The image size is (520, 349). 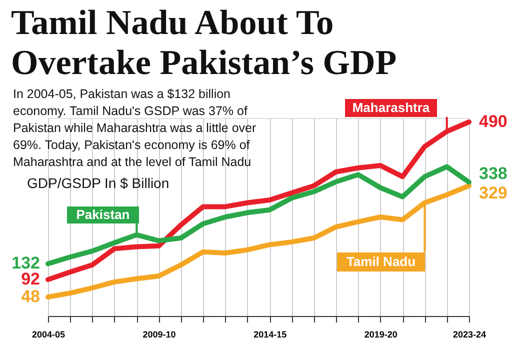 I want to click on x-tick-label: 2014-15, so click(x=270, y=335).